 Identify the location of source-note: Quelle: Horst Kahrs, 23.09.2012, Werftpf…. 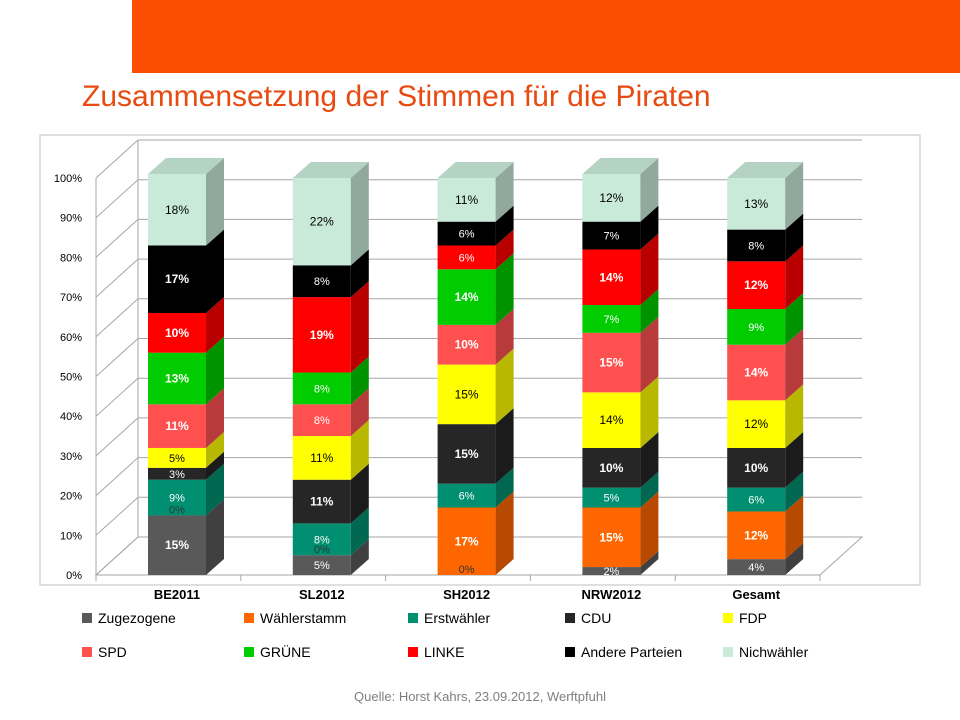
(480, 696).